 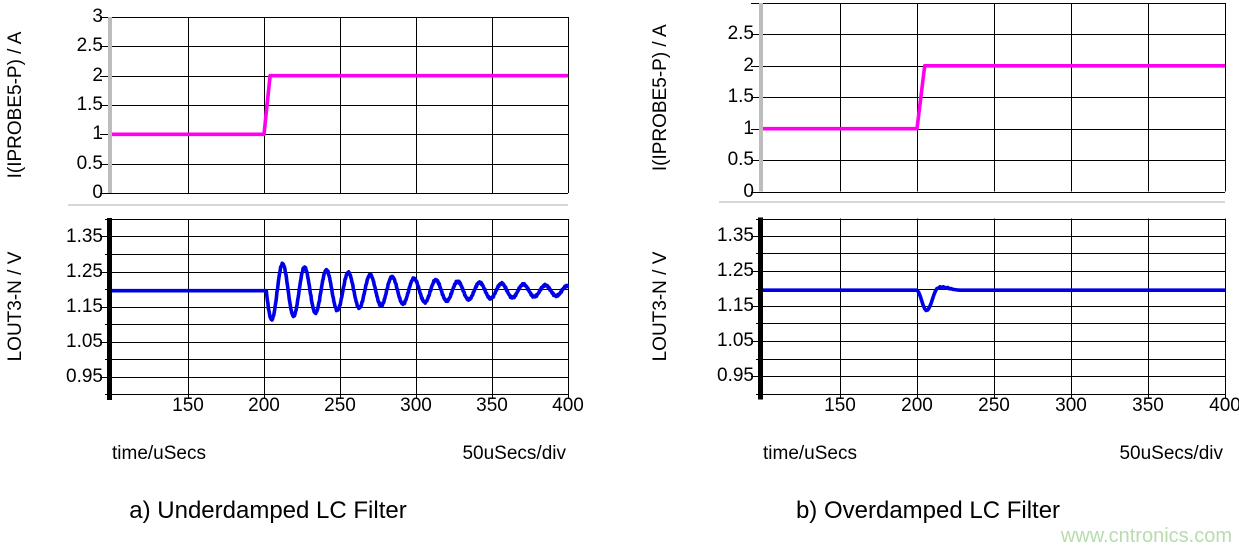 What do you see at coordinates (660, 97) in the screenshot?
I see `y-axis-label-current: I(IPROBE5-P) / A` at bounding box center [660, 97].